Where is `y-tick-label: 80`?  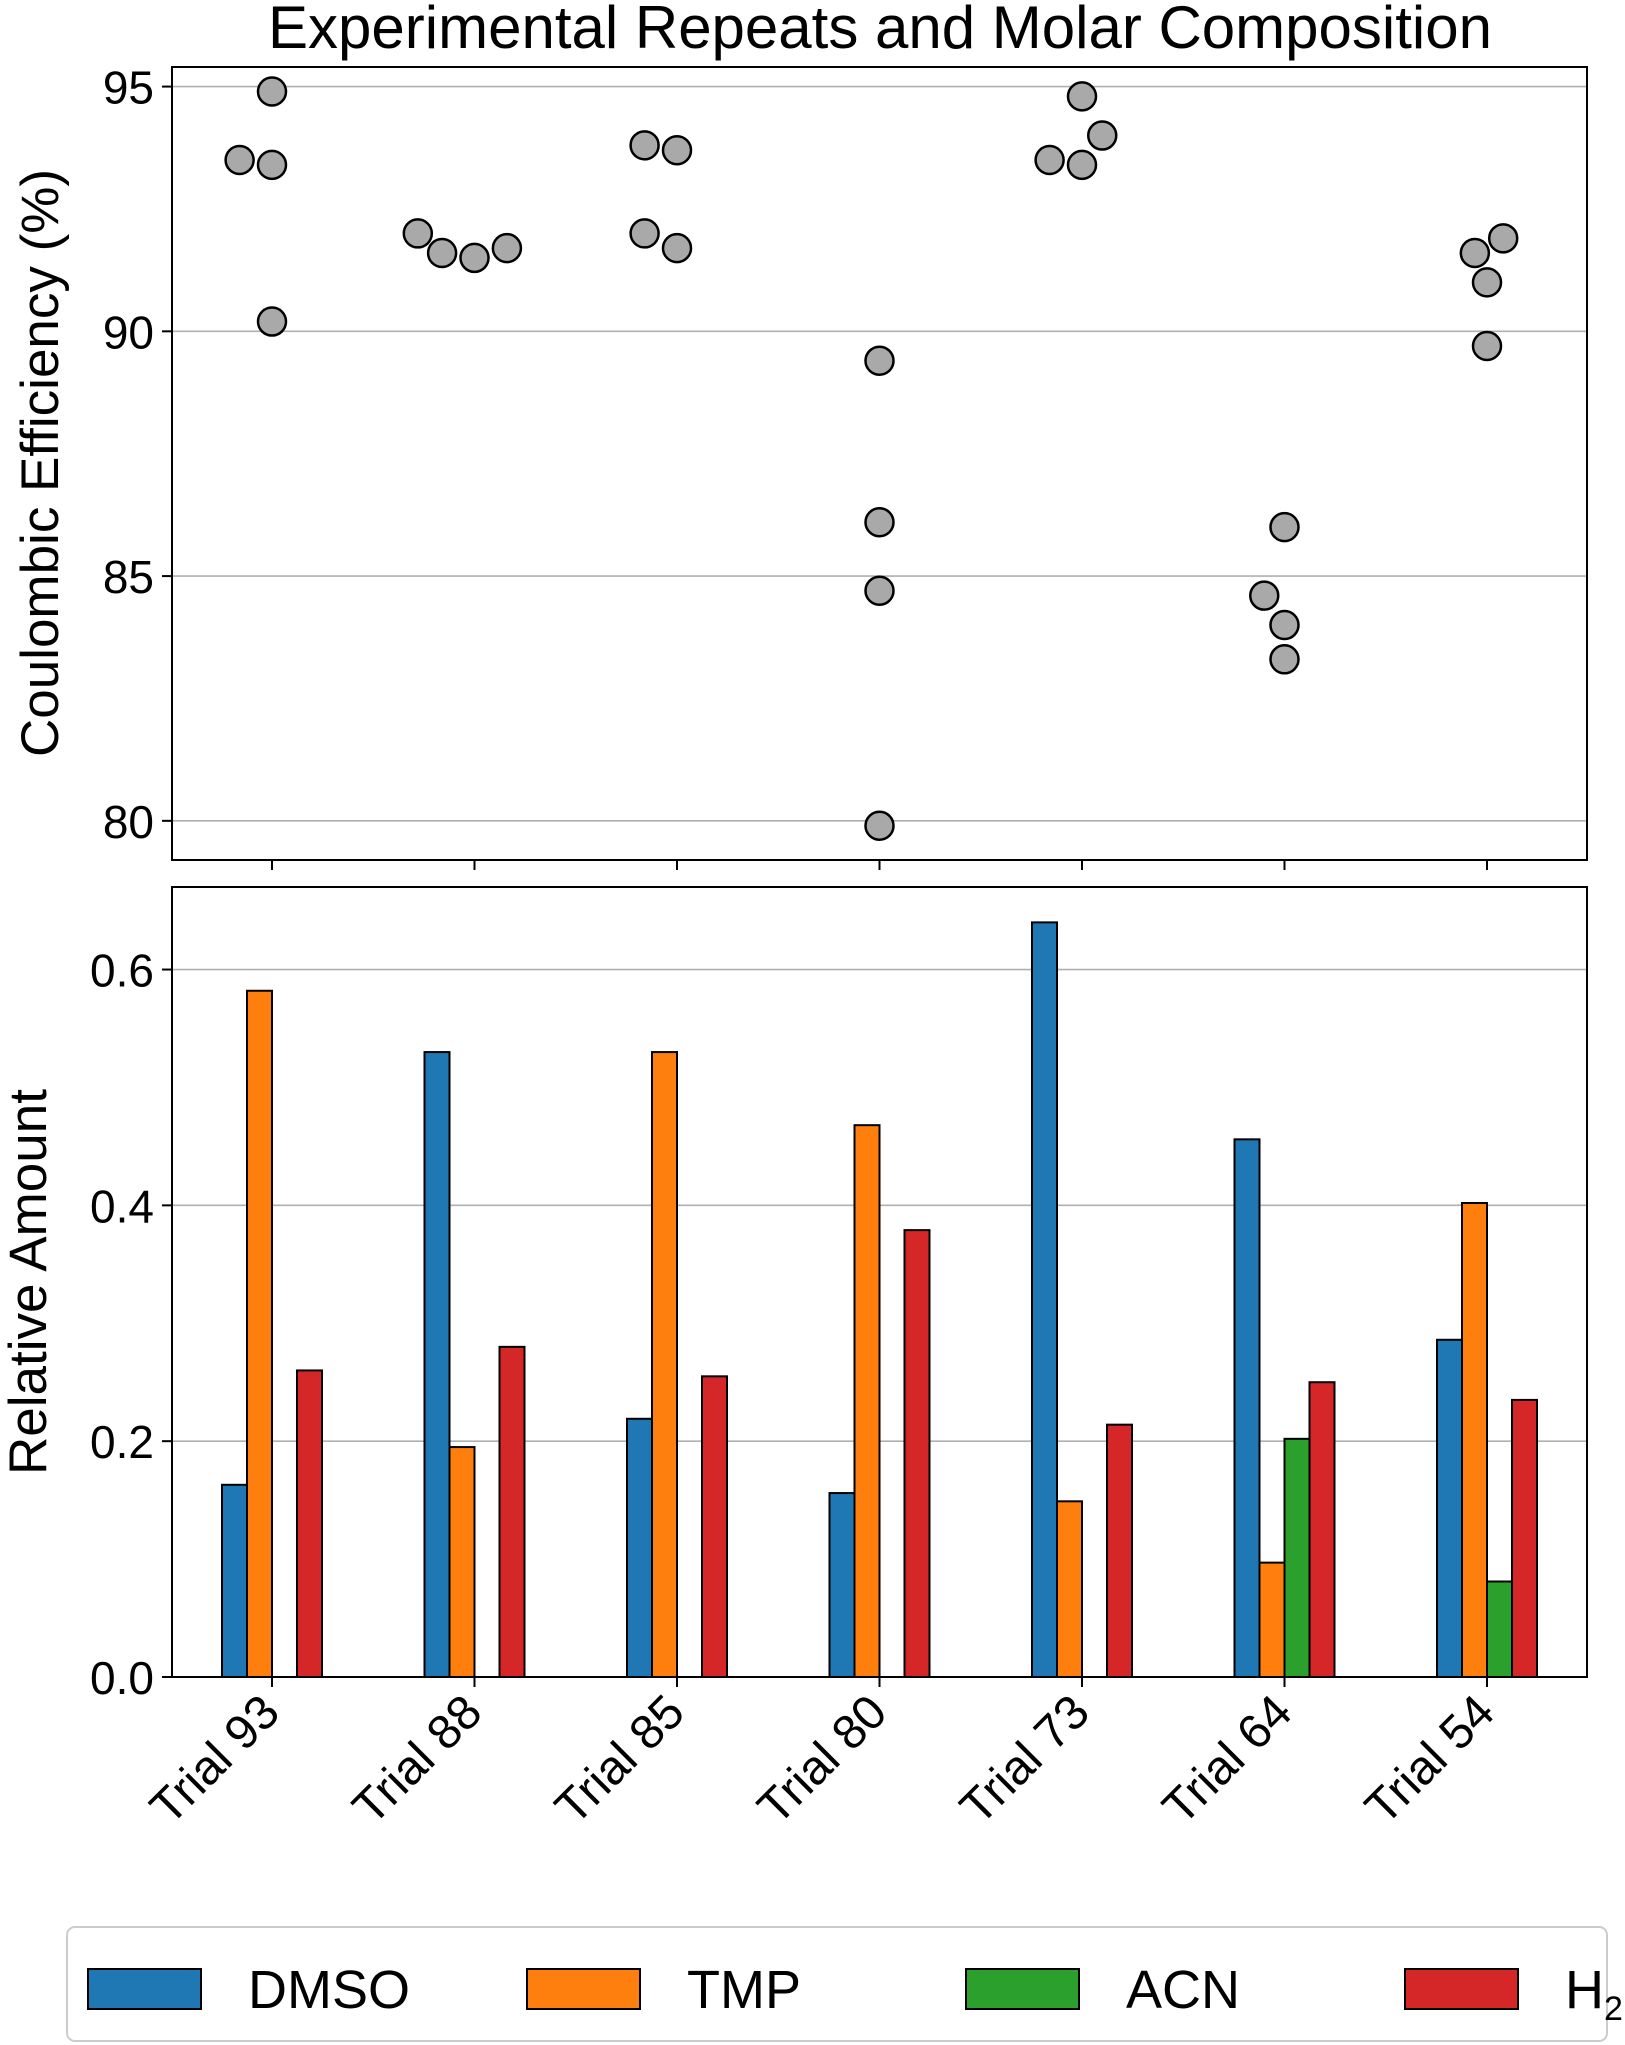 y-tick-label: 80 is located at coordinates (128, 822).